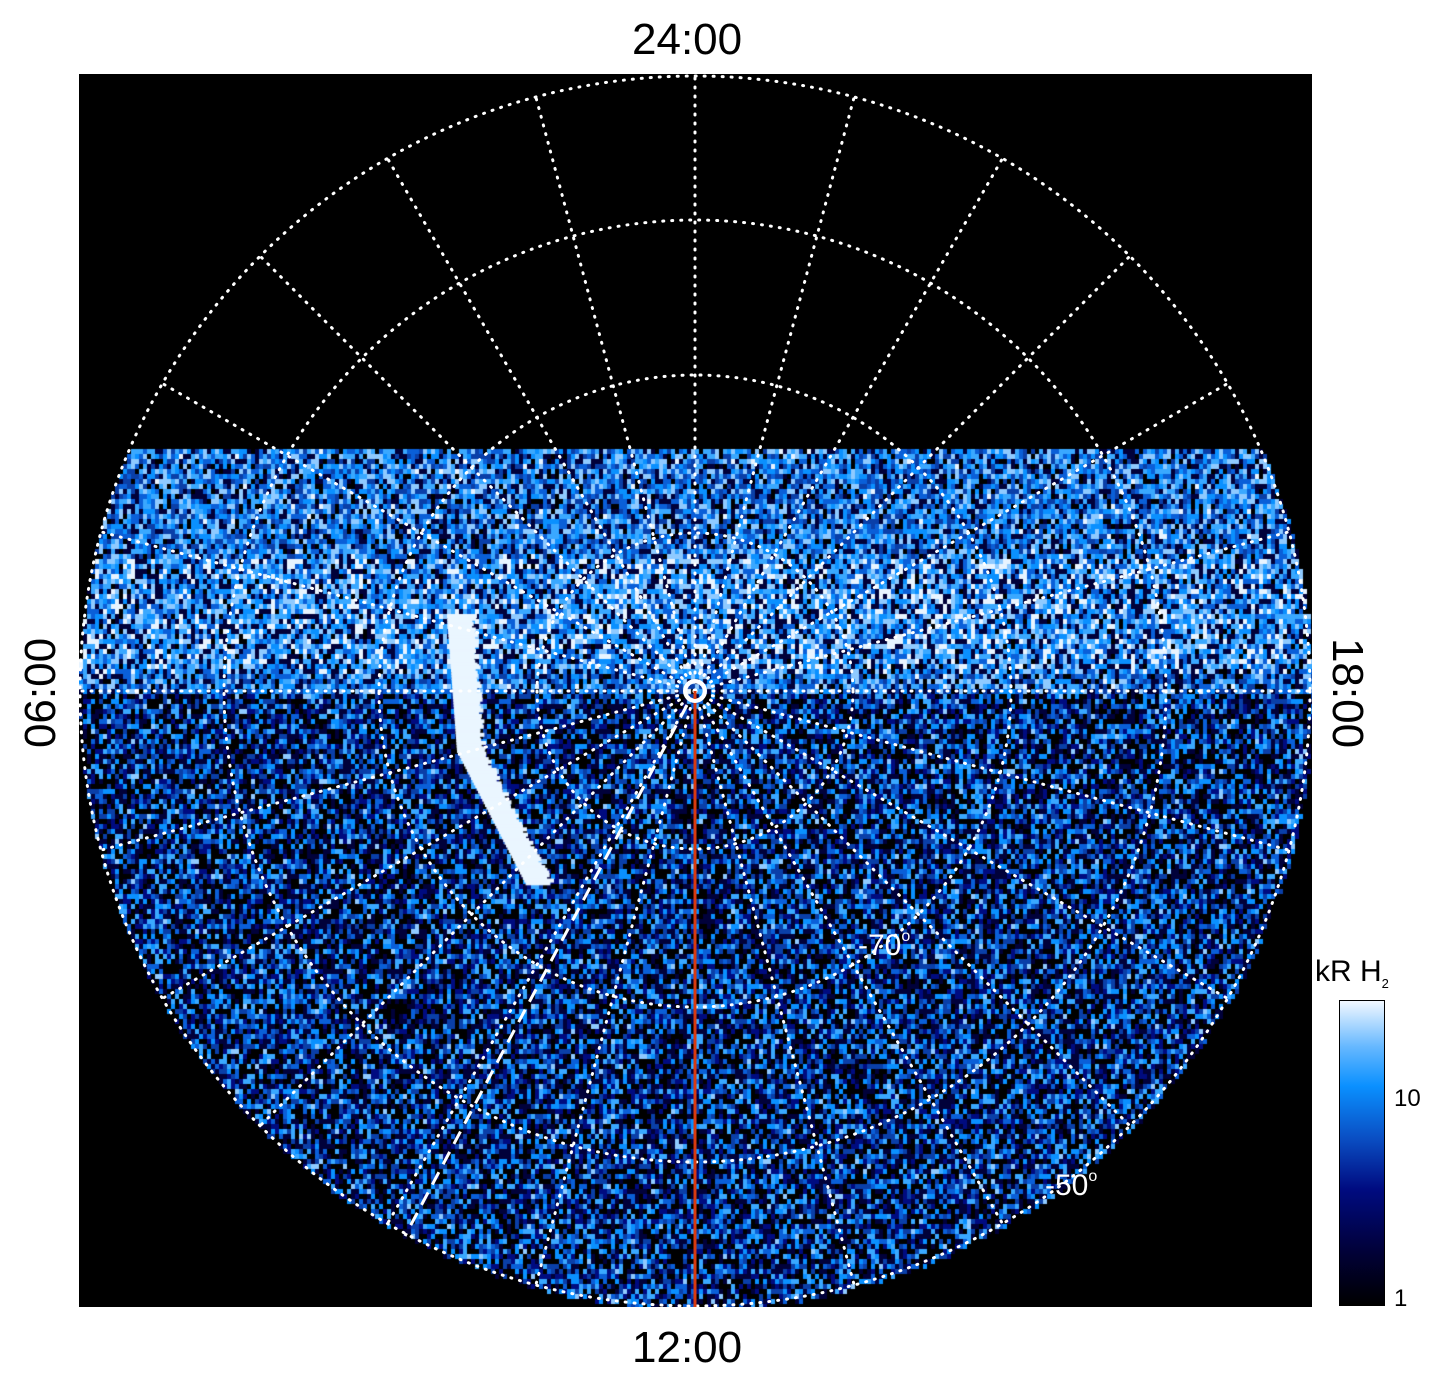 The height and width of the screenshot is (1384, 1447). I want to click on colorbar-subscript: 2, so click(1385, 983).